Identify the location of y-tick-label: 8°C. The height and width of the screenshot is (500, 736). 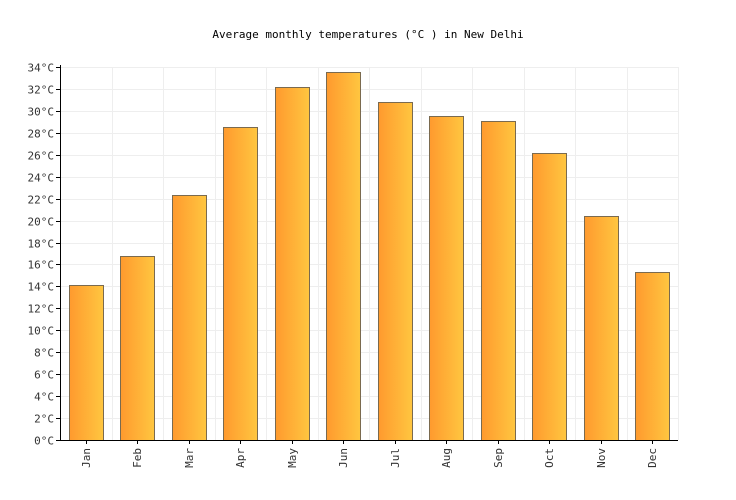
(44, 353).